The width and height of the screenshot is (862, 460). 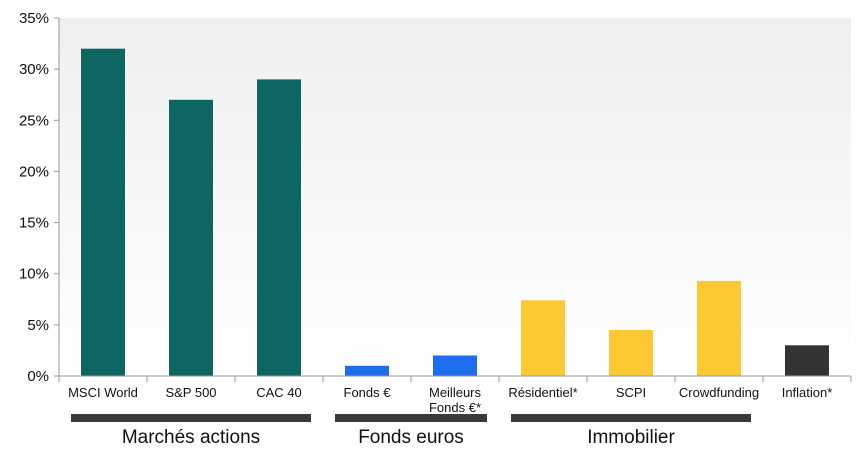 I want to click on x-tick-label: Résidentiel*, so click(x=542, y=392).